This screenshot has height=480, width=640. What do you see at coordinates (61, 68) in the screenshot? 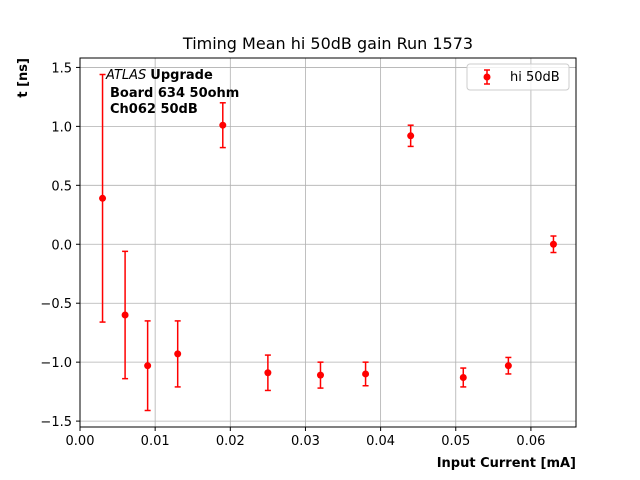
I see `y-tick-label: 1.5` at bounding box center [61, 68].